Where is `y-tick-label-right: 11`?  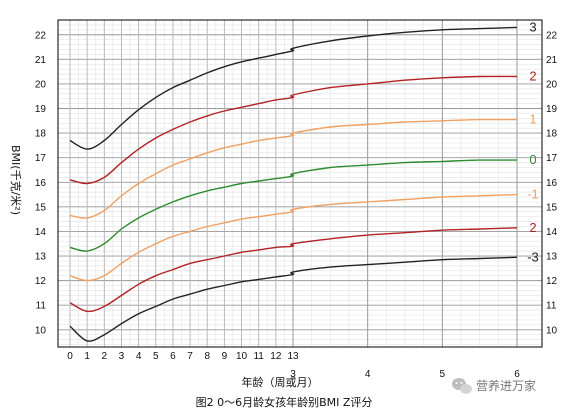 y-tick-label-right: 11 is located at coordinates (551, 306).